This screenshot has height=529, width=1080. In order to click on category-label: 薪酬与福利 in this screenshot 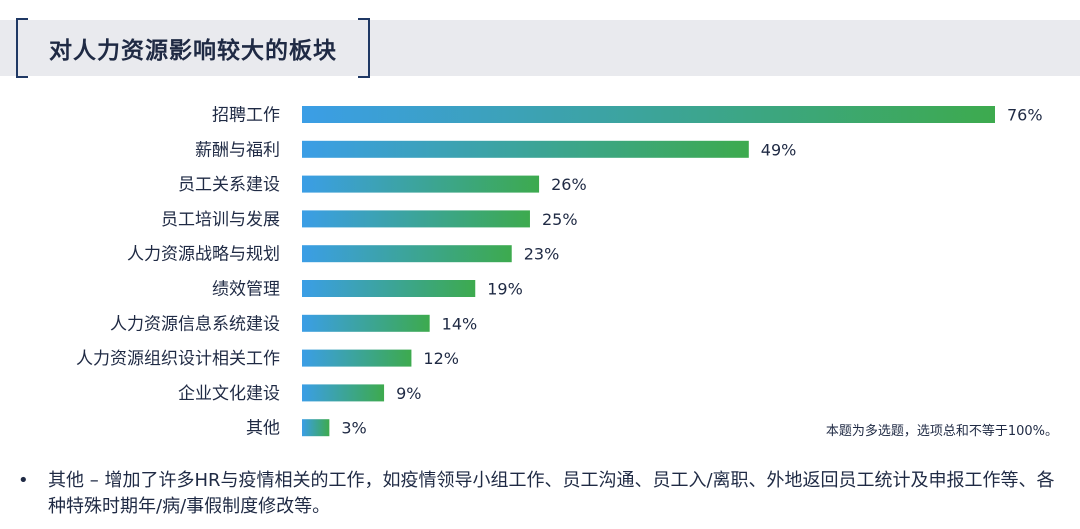, I will do `click(237, 150)`.